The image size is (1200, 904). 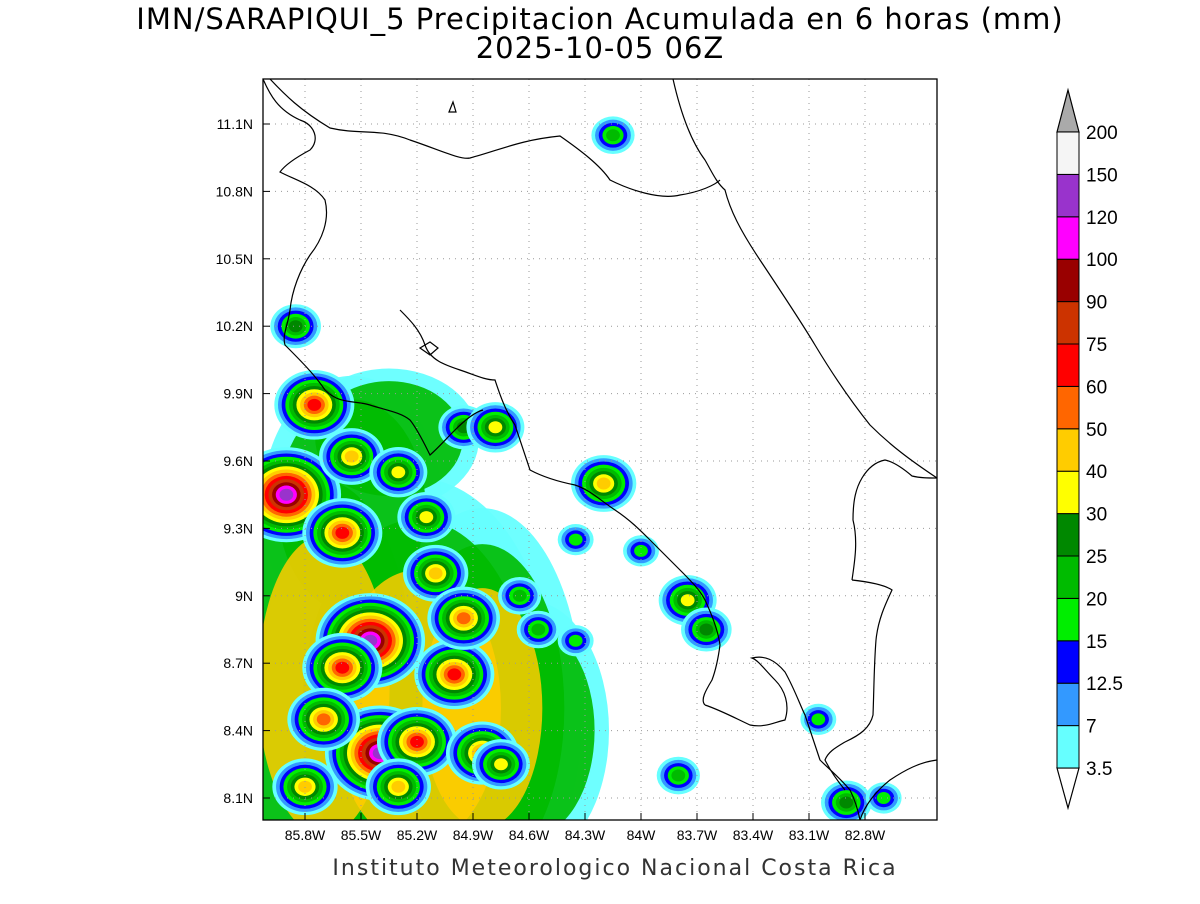 I want to click on coastline-osa, so click(x=782, y=738).